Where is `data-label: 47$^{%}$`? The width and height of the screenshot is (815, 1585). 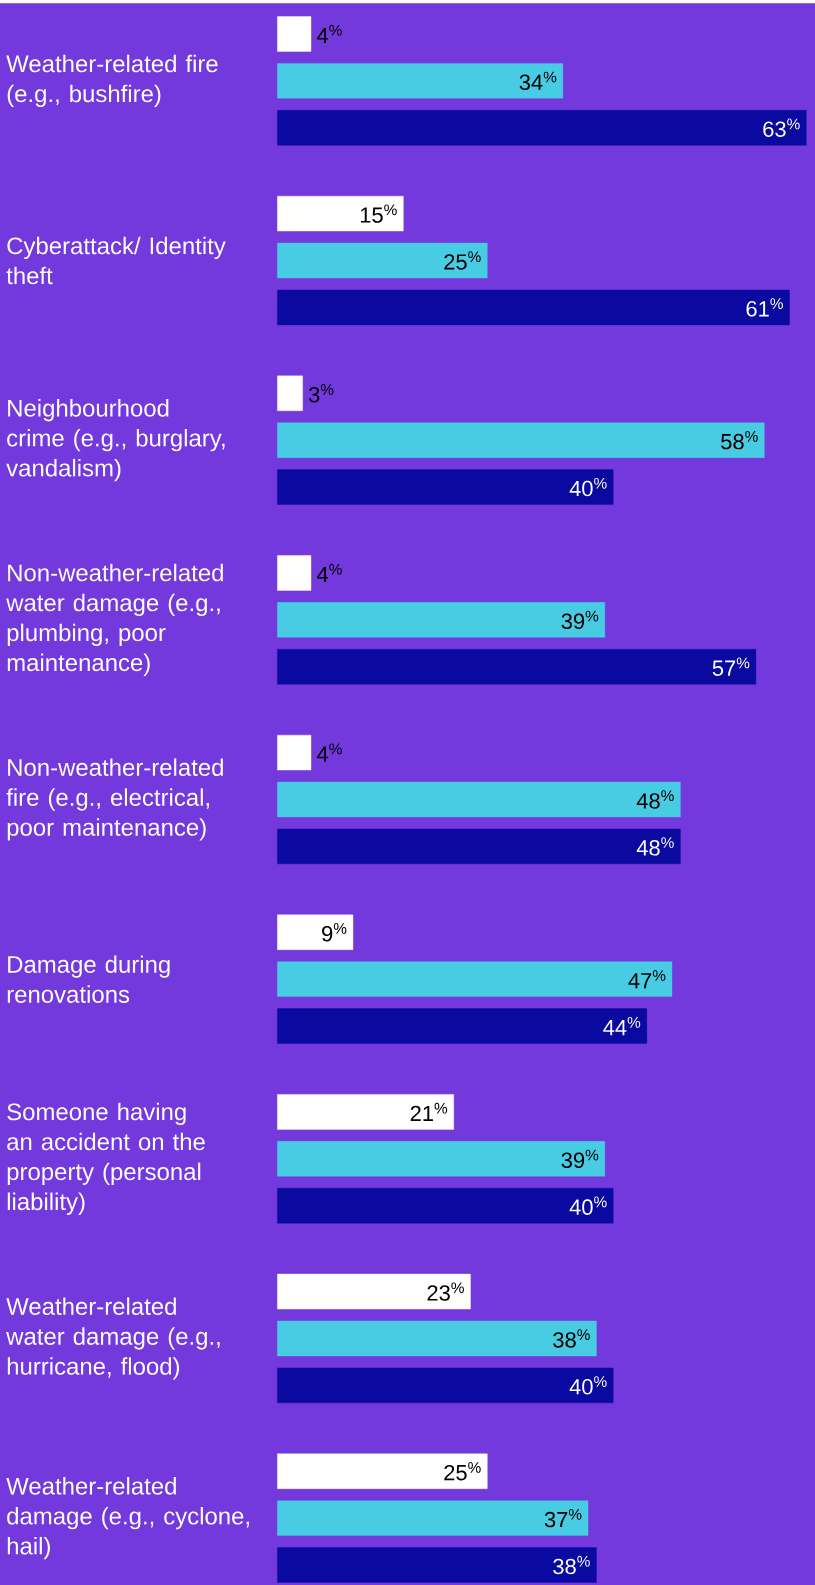
data-label: 47$^{%}$ is located at coordinates (647, 979).